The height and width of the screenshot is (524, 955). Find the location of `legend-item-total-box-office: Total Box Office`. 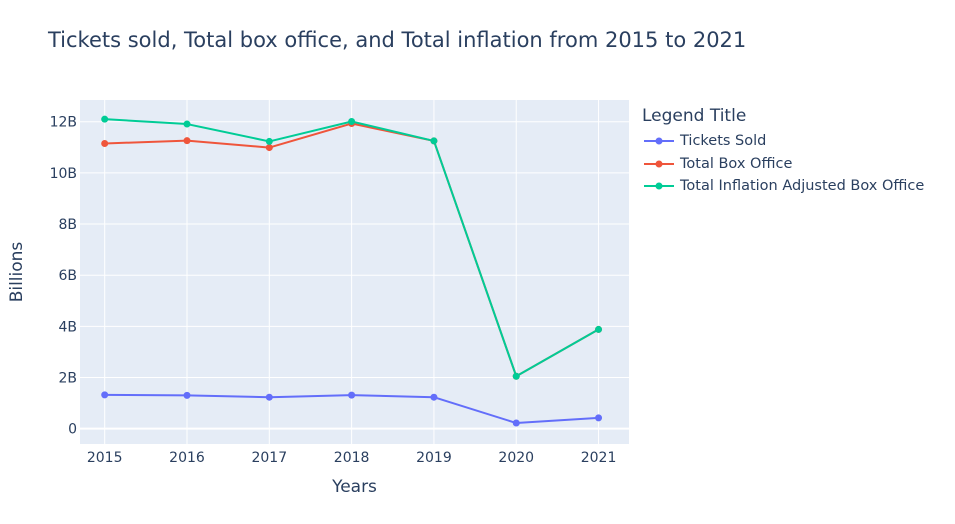

legend-item-total-box-office: Total Box Office is located at coordinates (783, 164).